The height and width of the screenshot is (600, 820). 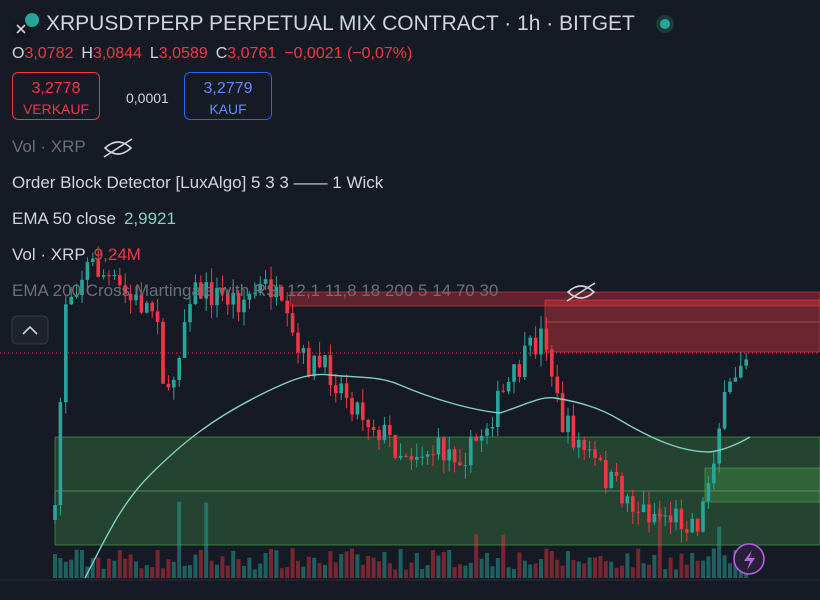 What do you see at coordinates (149, 218) in the screenshot?
I see `indicator-value: 2,9921` at bounding box center [149, 218].